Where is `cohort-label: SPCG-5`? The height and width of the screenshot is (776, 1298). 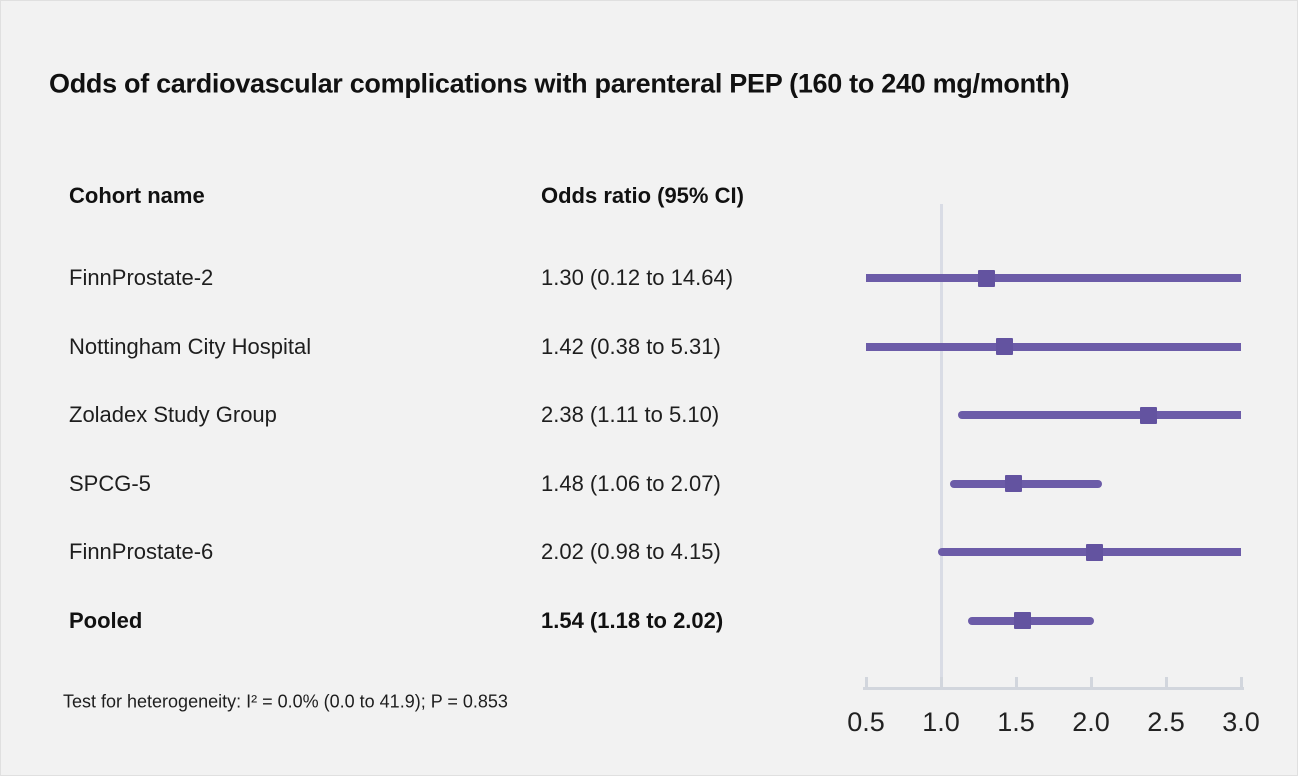
cohort-label: SPCG-5 is located at coordinates (110, 483).